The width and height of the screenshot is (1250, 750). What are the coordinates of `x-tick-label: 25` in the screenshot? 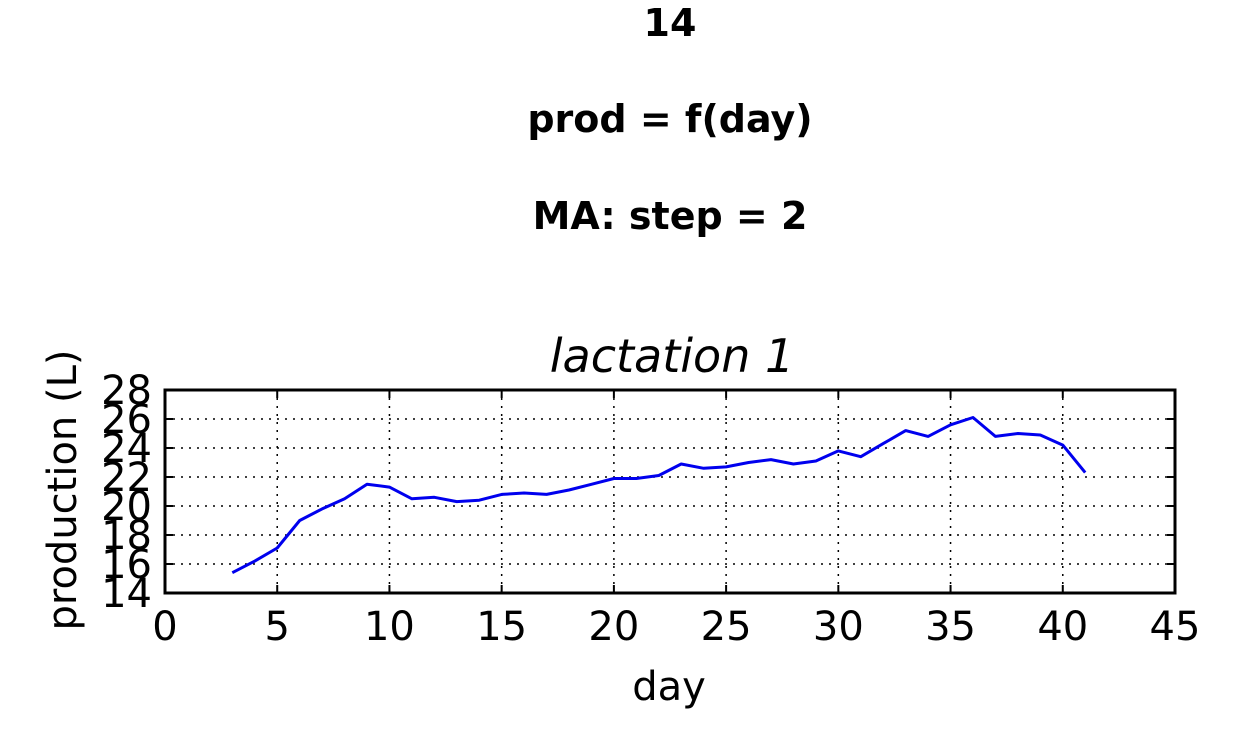 It's located at (726, 627).